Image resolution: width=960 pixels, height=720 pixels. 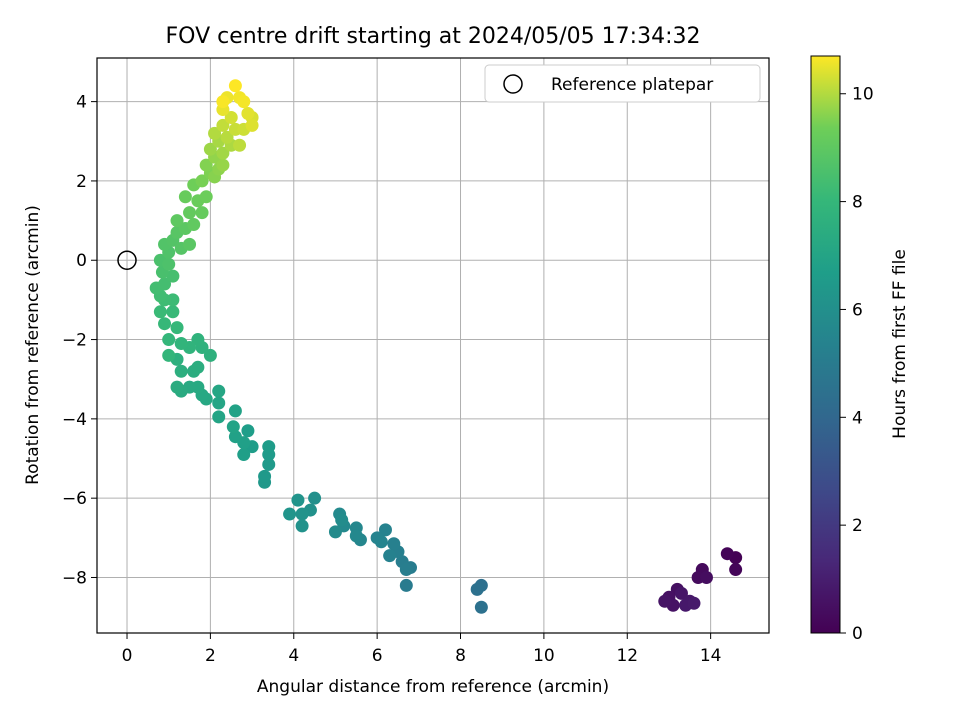 I want to click on colorbar-ticks: 0 2 4 6 8 10, so click(x=857, y=364).